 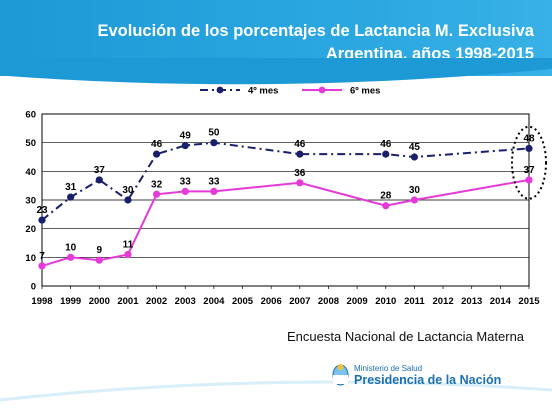 I want to click on legend-label: 4º mes, so click(x=263, y=91).